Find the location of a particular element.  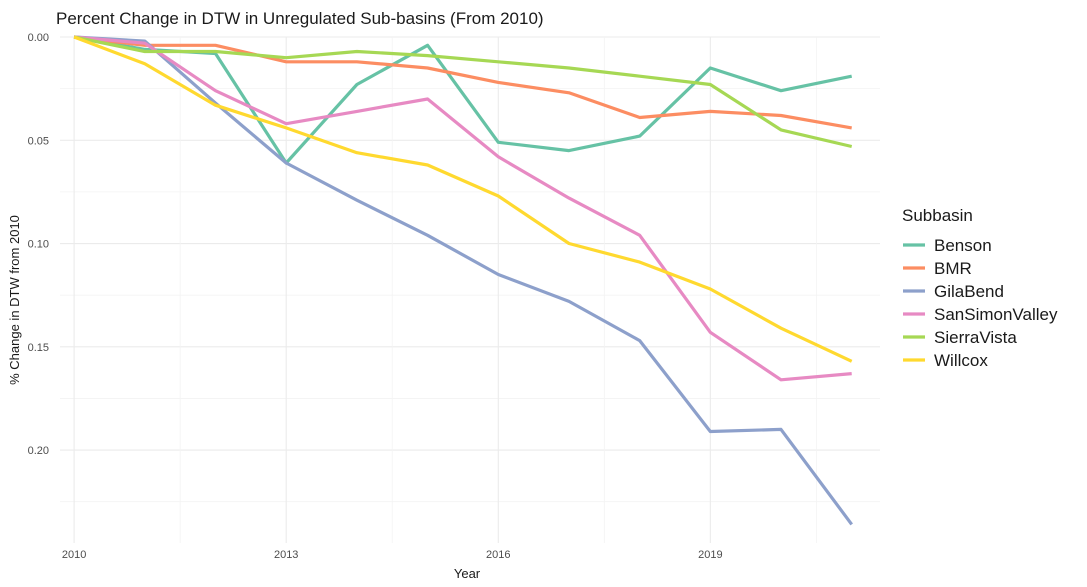

legend-label: BMR is located at coordinates (953, 268).